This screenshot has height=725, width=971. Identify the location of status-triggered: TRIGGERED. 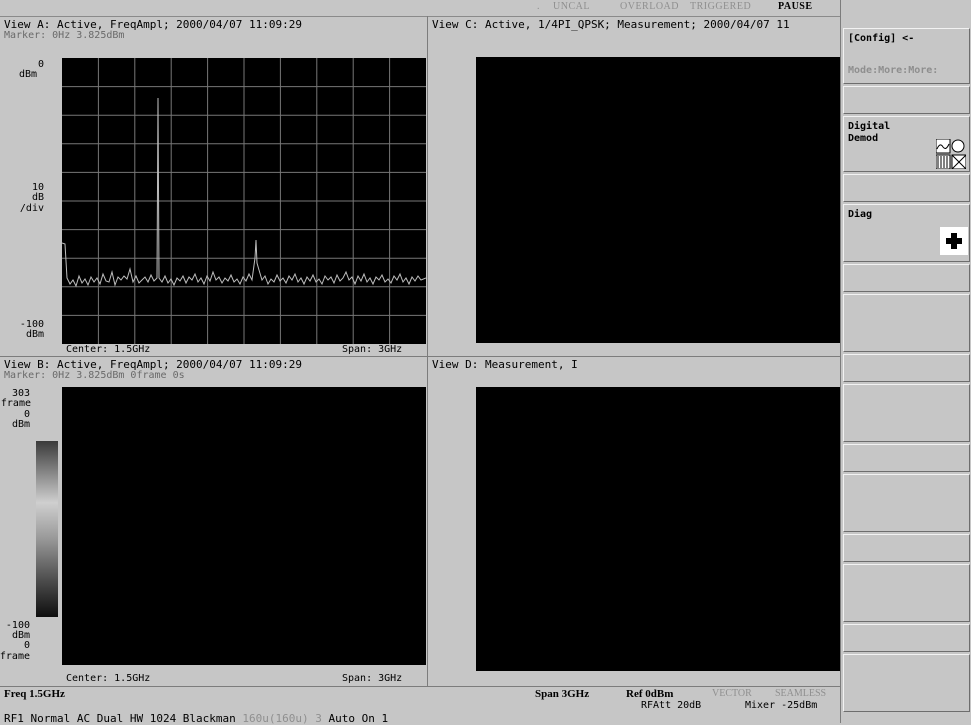
(721, 6).